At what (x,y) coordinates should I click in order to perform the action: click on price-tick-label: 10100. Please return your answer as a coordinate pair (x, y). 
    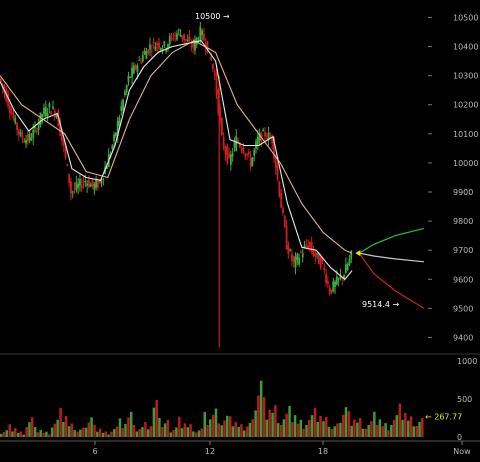
    Looking at the image, I should click on (465, 134).